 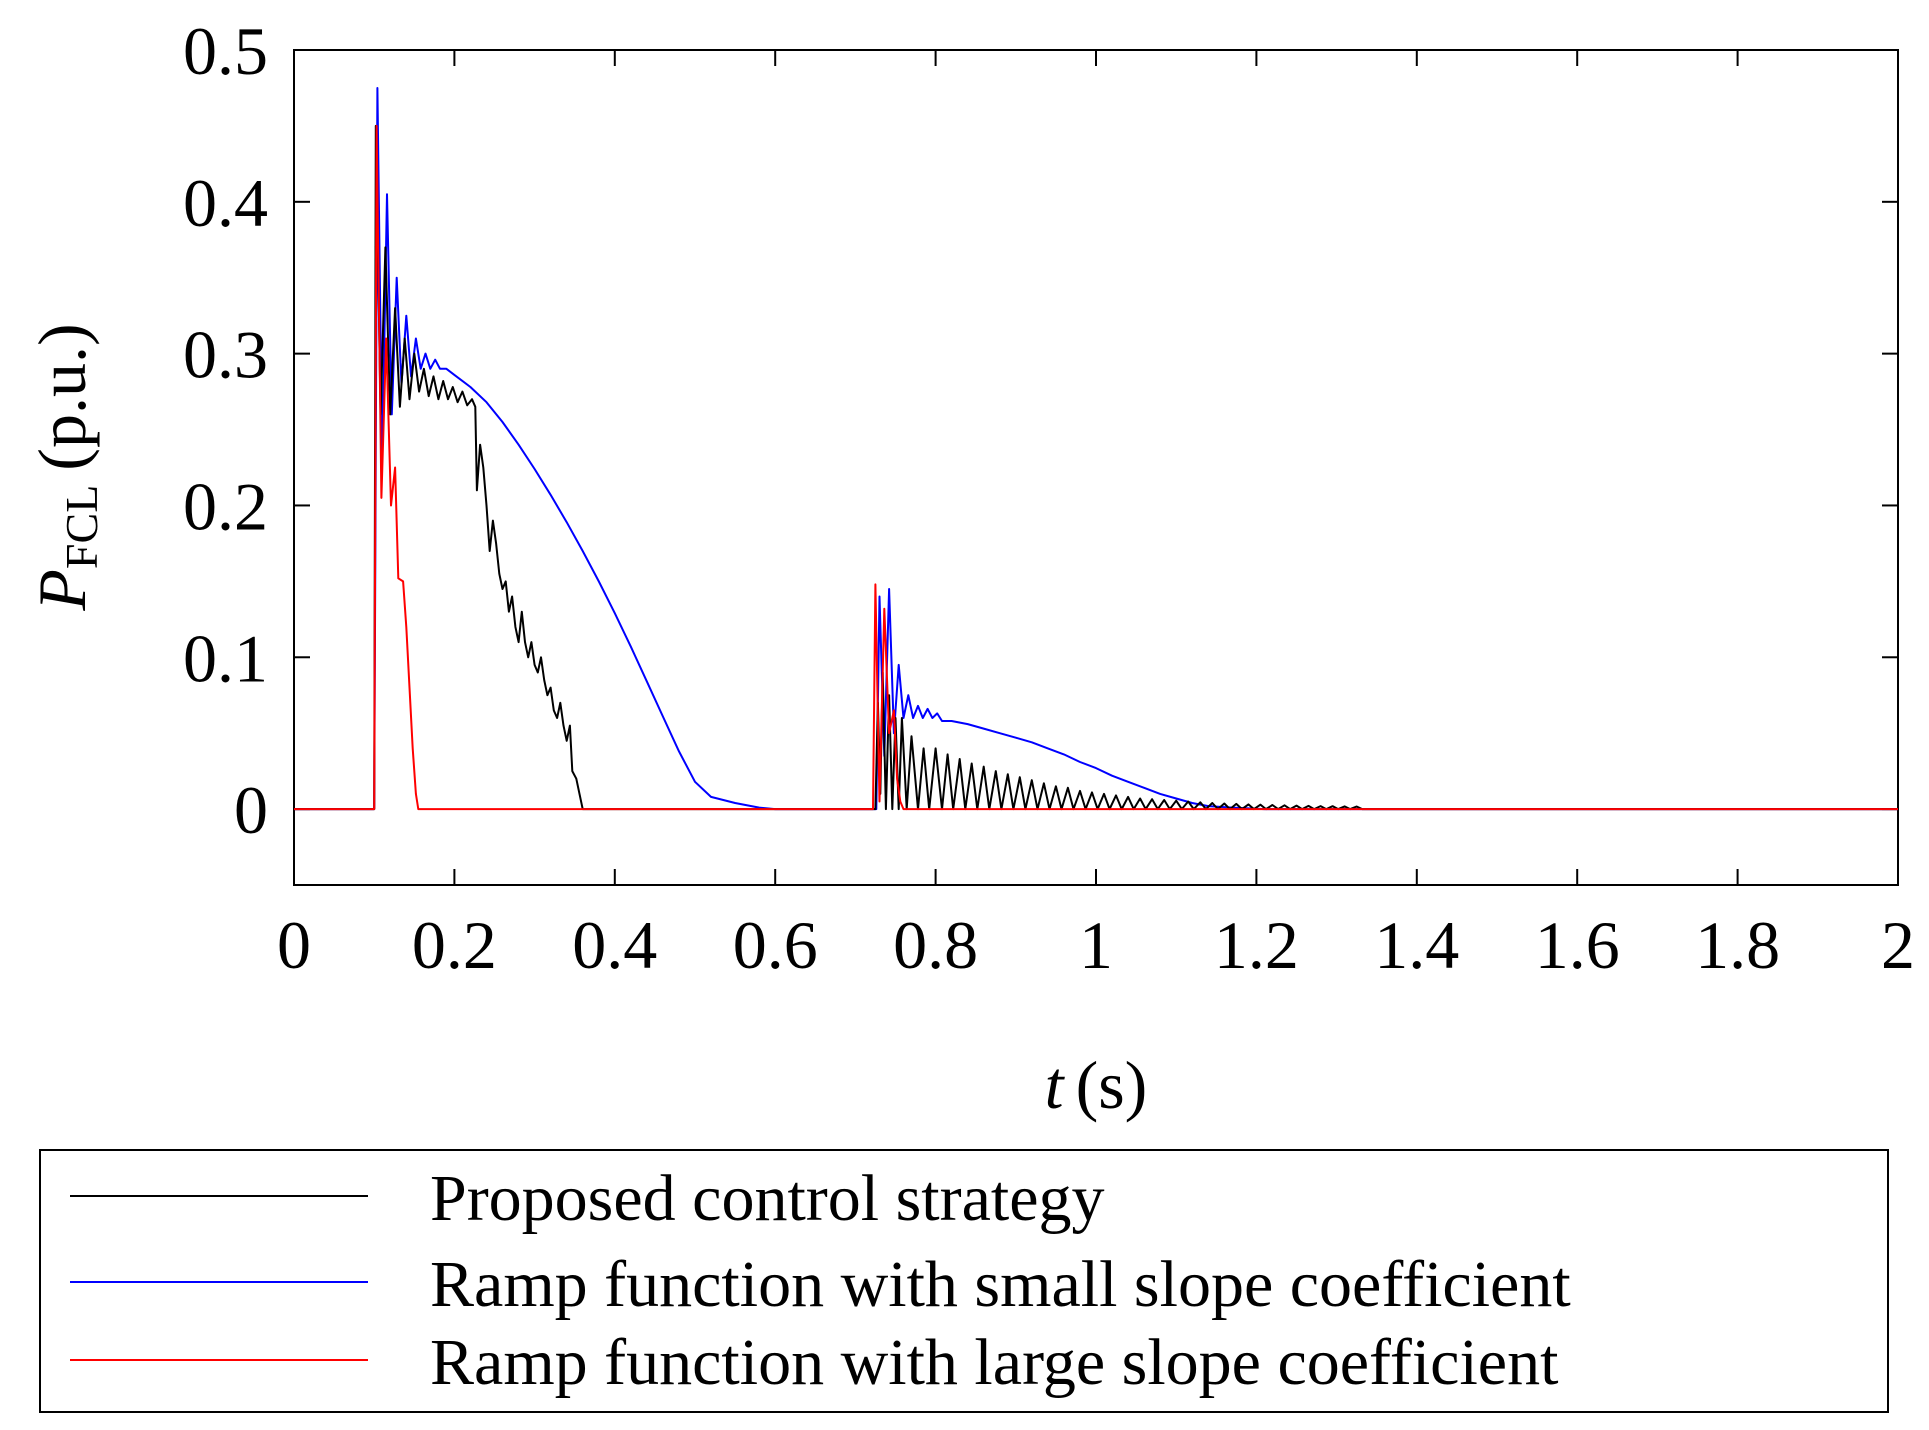 I want to click on y-tick-label: 0.1, so click(x=225, y=658).